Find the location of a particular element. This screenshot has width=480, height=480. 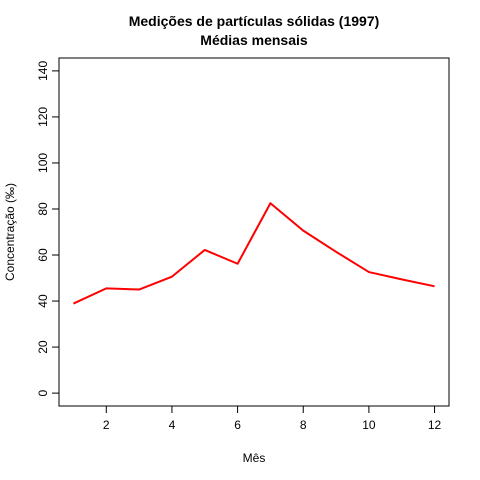

y-tick-label: 80 is located at coordinates (43, 209).